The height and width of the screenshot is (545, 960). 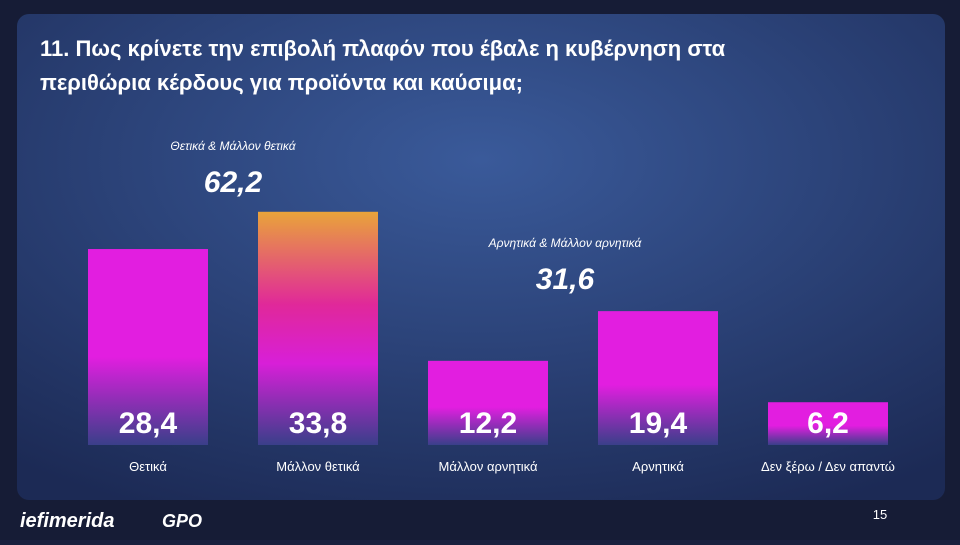 I want to click on category-label: Μάλλον θετικά, so click(x=318, y=466).